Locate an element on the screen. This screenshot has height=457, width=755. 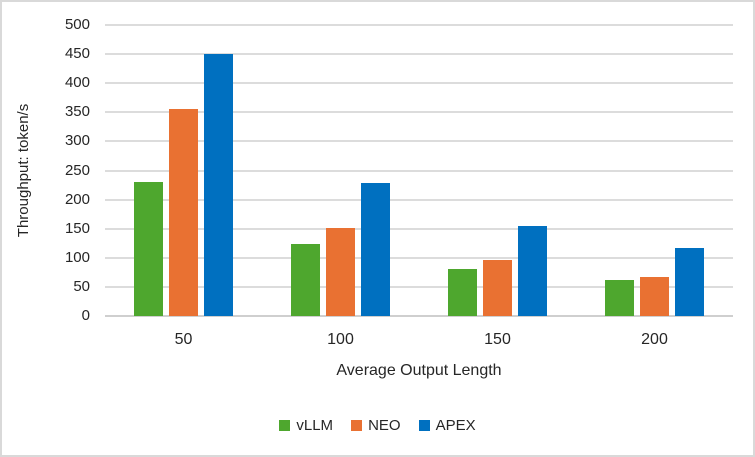
legend-item-apex: APEX is located at coordinates (447, 425).